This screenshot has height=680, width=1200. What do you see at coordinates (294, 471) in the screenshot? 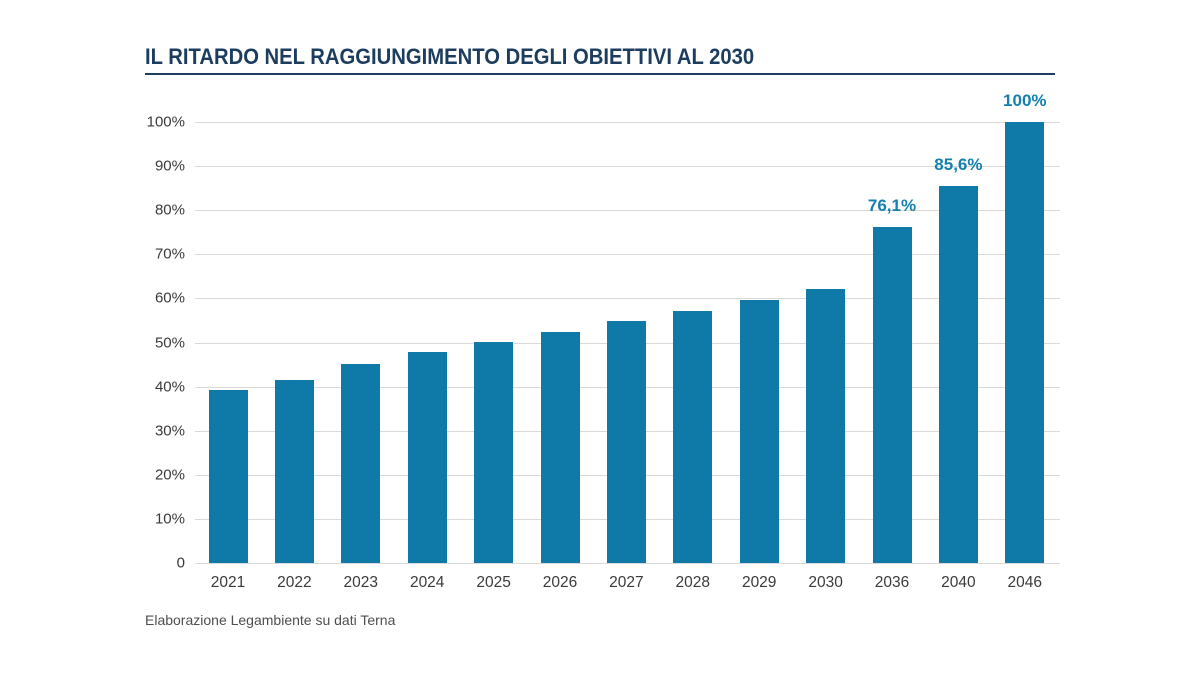
I see `bar-2022` at bounding box center [294, 471].